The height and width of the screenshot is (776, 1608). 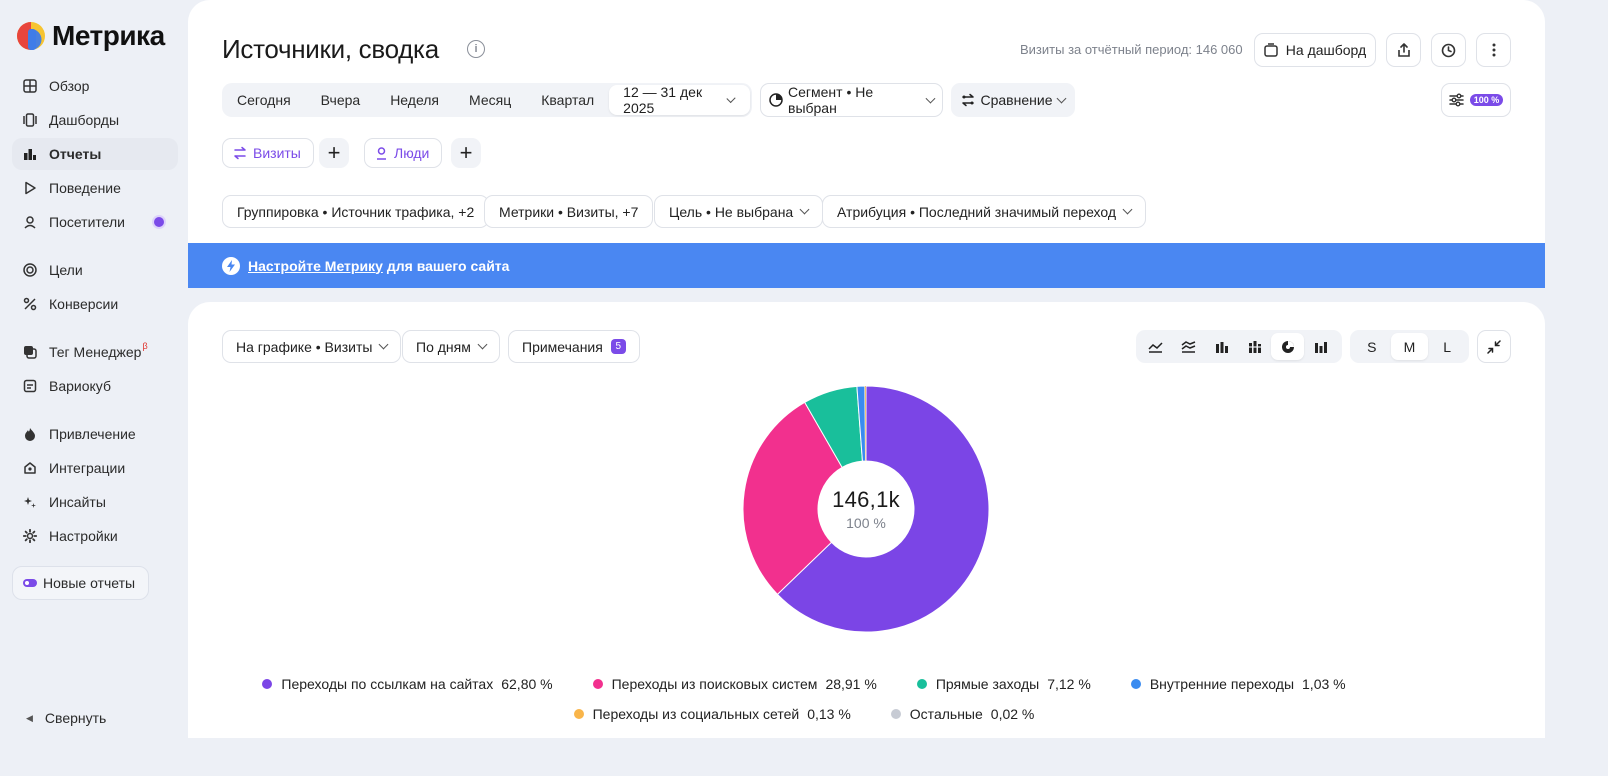 What do you see at coordinates (1456, 100) in the screenshot?
I see `sliders-icon` at bounding box center [1456, 100].